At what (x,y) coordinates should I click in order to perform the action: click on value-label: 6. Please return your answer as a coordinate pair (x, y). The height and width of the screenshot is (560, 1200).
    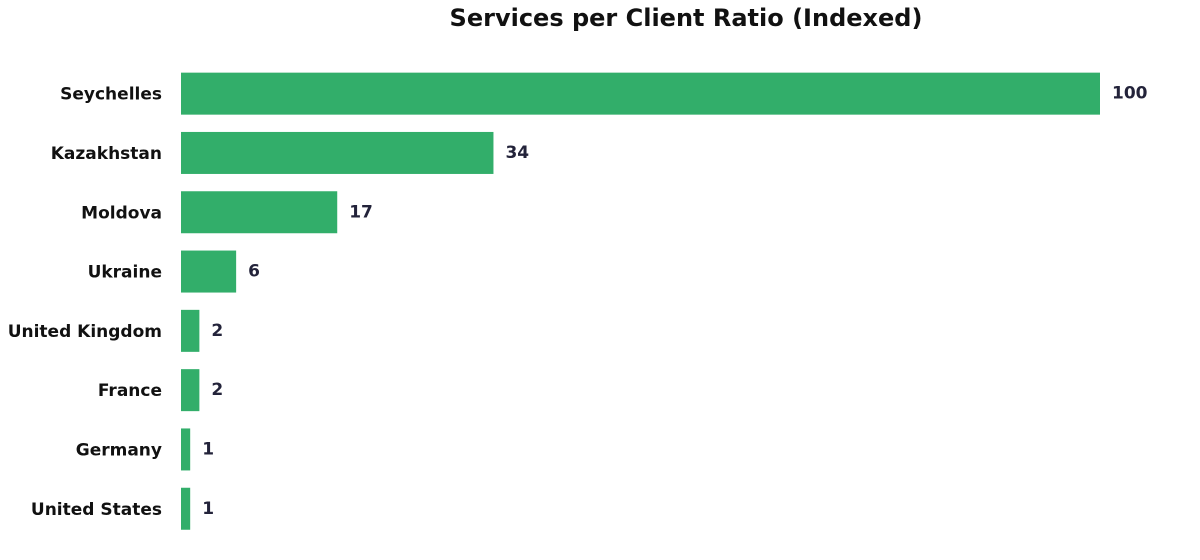
    Looking at the image, I should click on (254, 272).